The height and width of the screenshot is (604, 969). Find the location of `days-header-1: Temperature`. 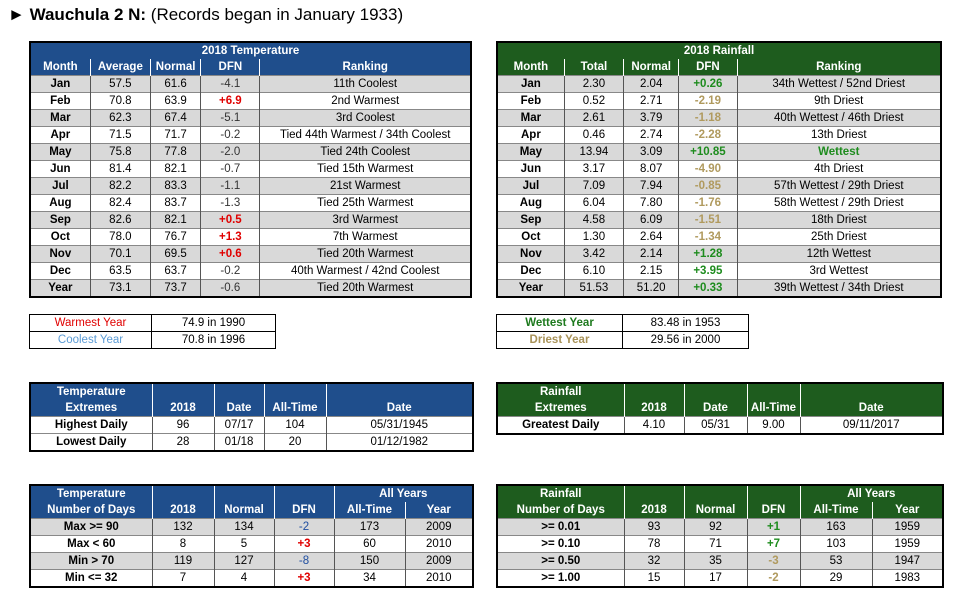

days-header-1: Temperature is located at coordinates (91, 493).